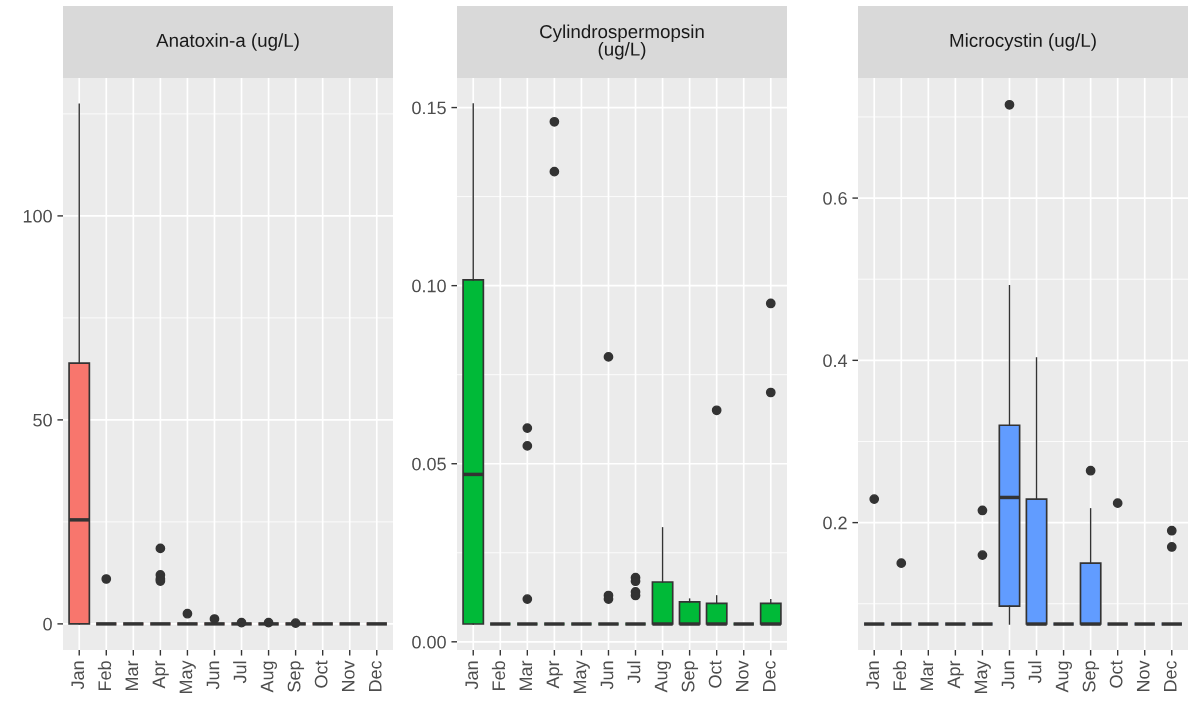 The image size is (1195, 710). Describe the element at coordinates (622, 42) in the screenshot. I see `chart-title: Cylindrospermopsin (ug/L)` at that location.